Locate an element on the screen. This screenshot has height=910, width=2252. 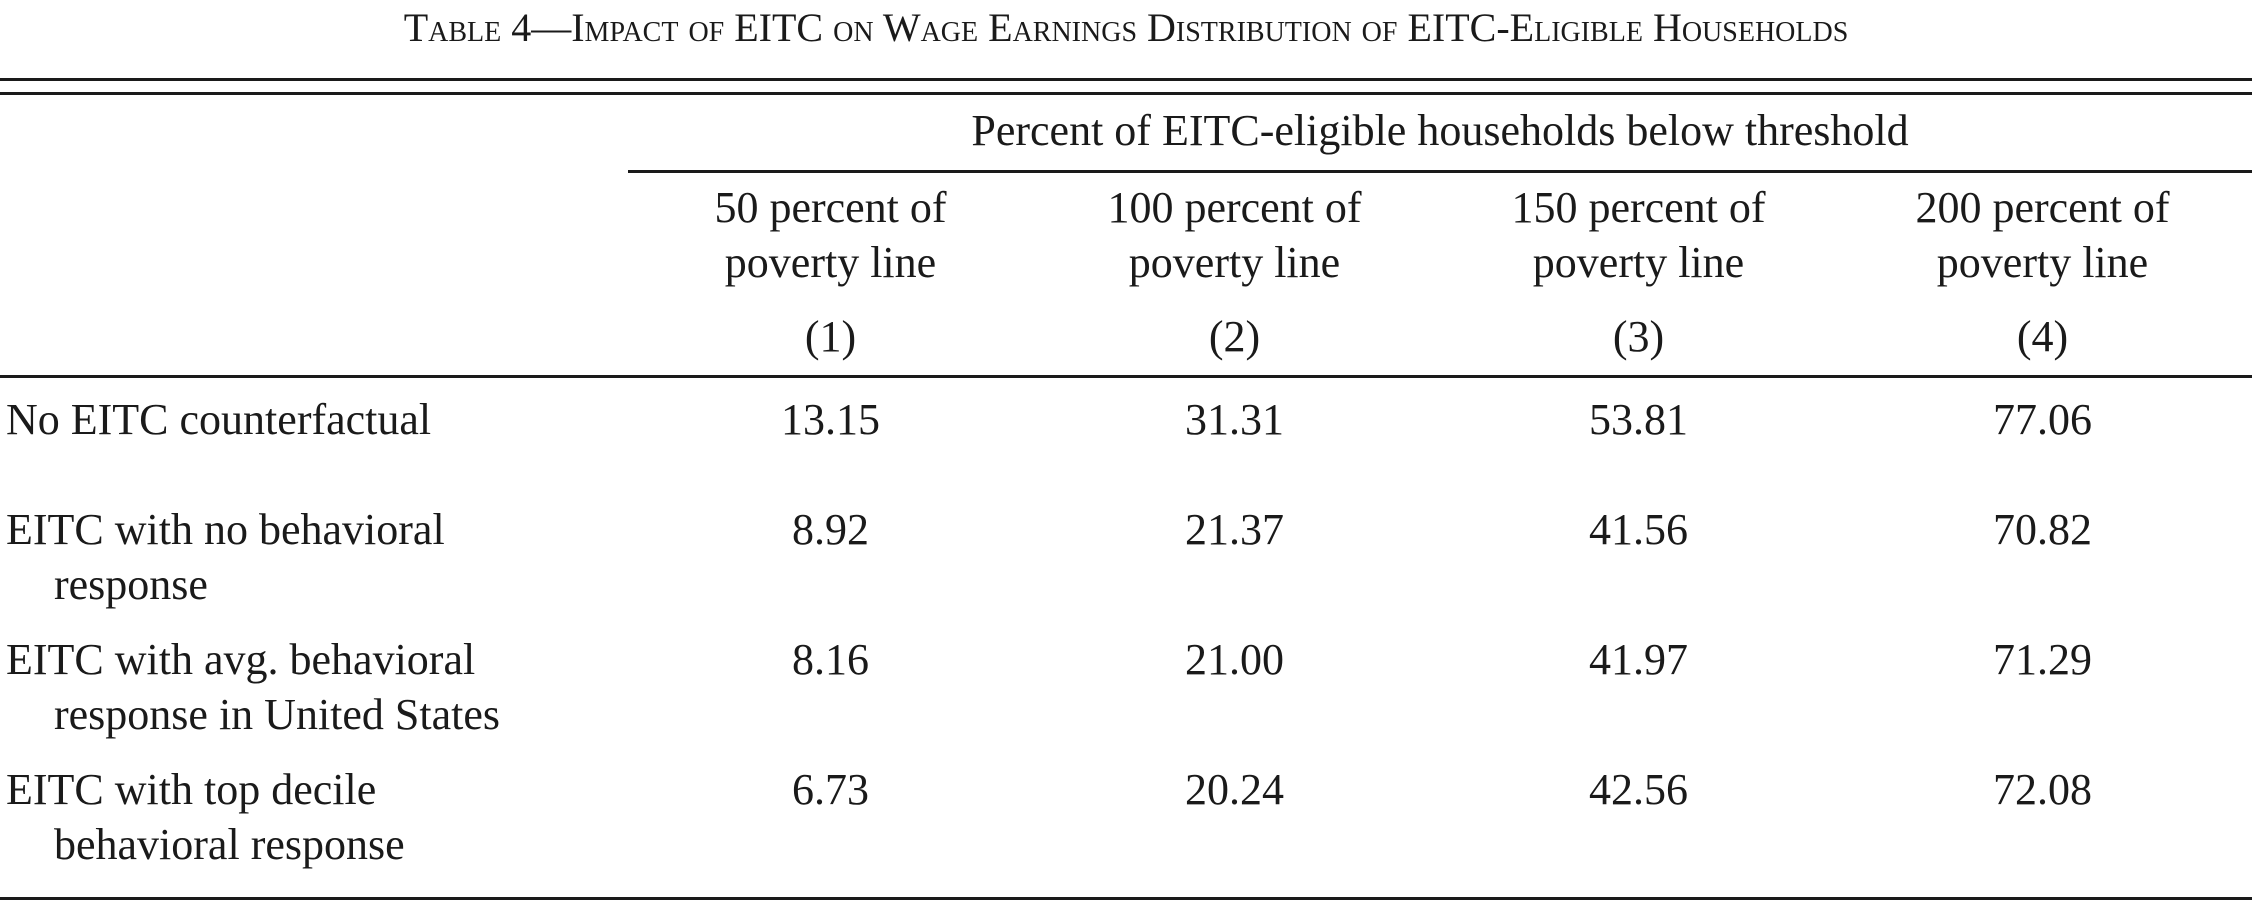
table-cell: 21.00 is located at coordinates (1234, 659).